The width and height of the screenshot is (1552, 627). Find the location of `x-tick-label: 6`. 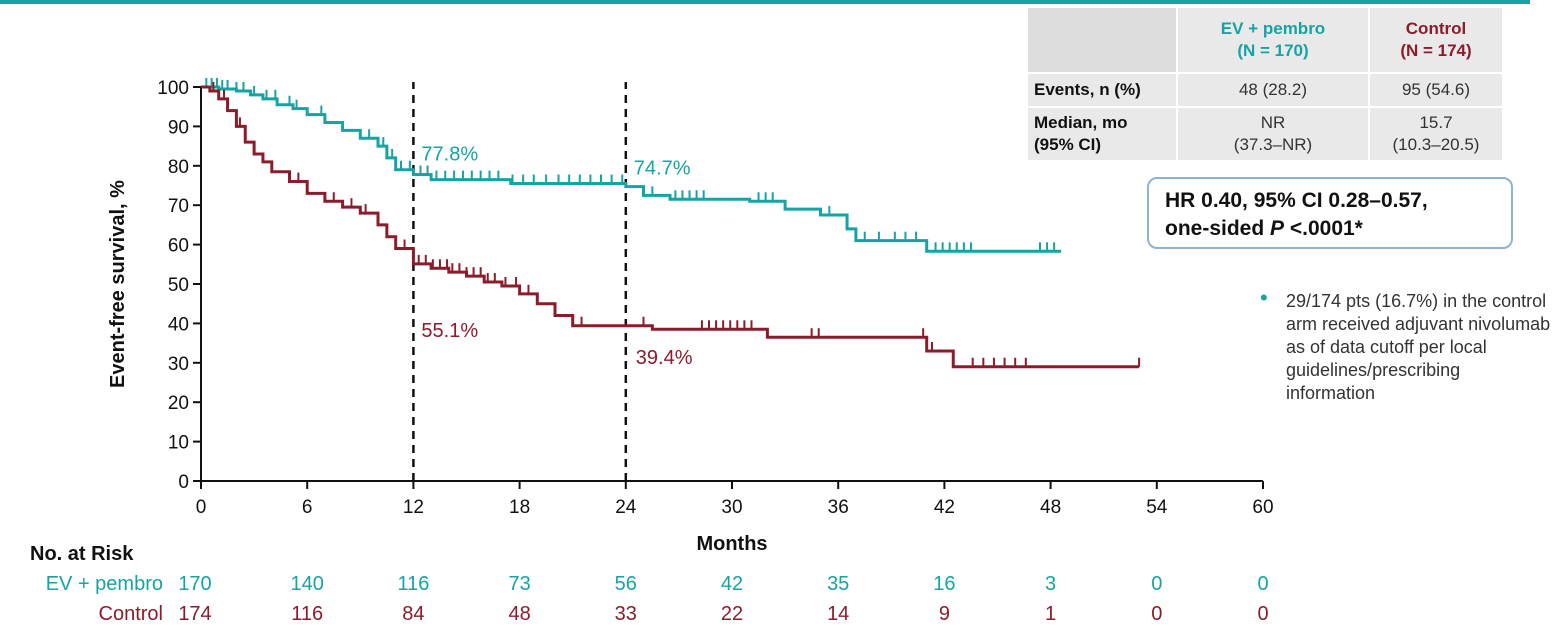

x-tick-label: 6 is located at coordinates (307, 507).